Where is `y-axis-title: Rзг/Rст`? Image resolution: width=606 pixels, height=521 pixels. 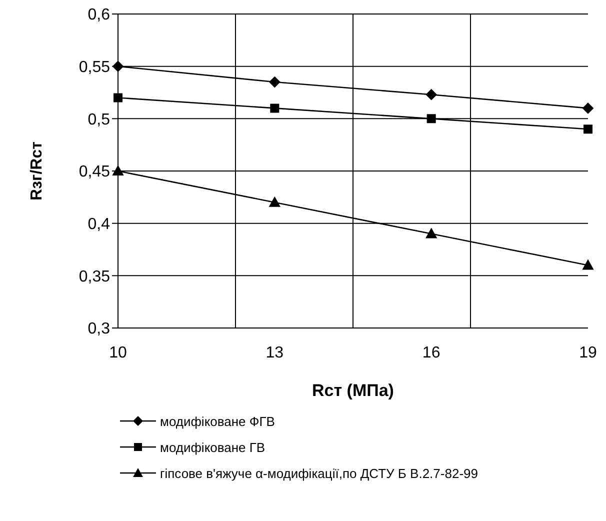
y-axis-title: Rзг/Rст is located at coordinates (37, 170).